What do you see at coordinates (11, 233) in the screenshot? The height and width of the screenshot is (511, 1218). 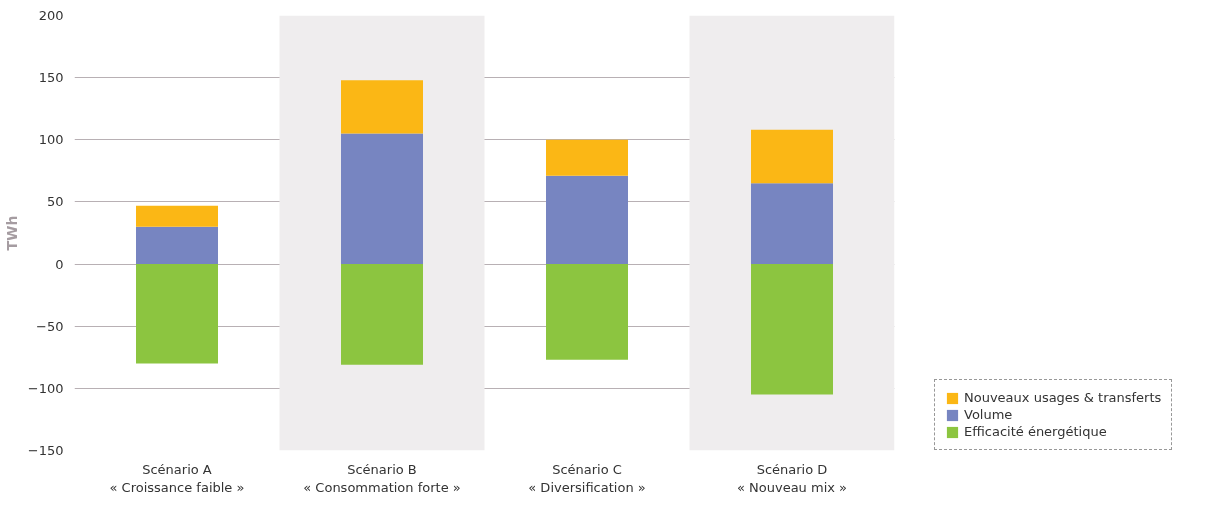 I see `y-axis-title: TWh` at bounding box center [11, 233].